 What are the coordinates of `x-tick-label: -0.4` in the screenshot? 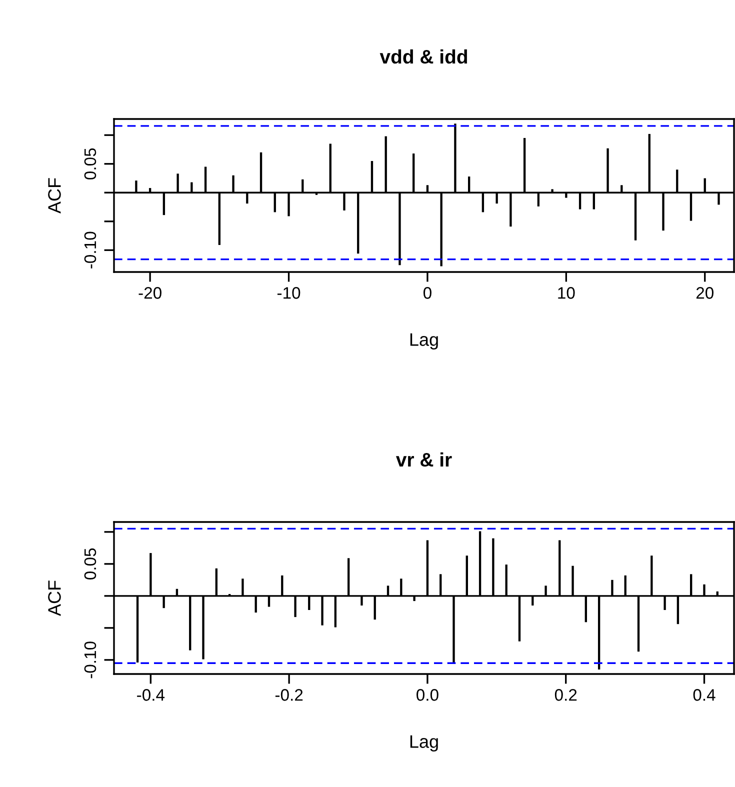 It's located at (151, 695).